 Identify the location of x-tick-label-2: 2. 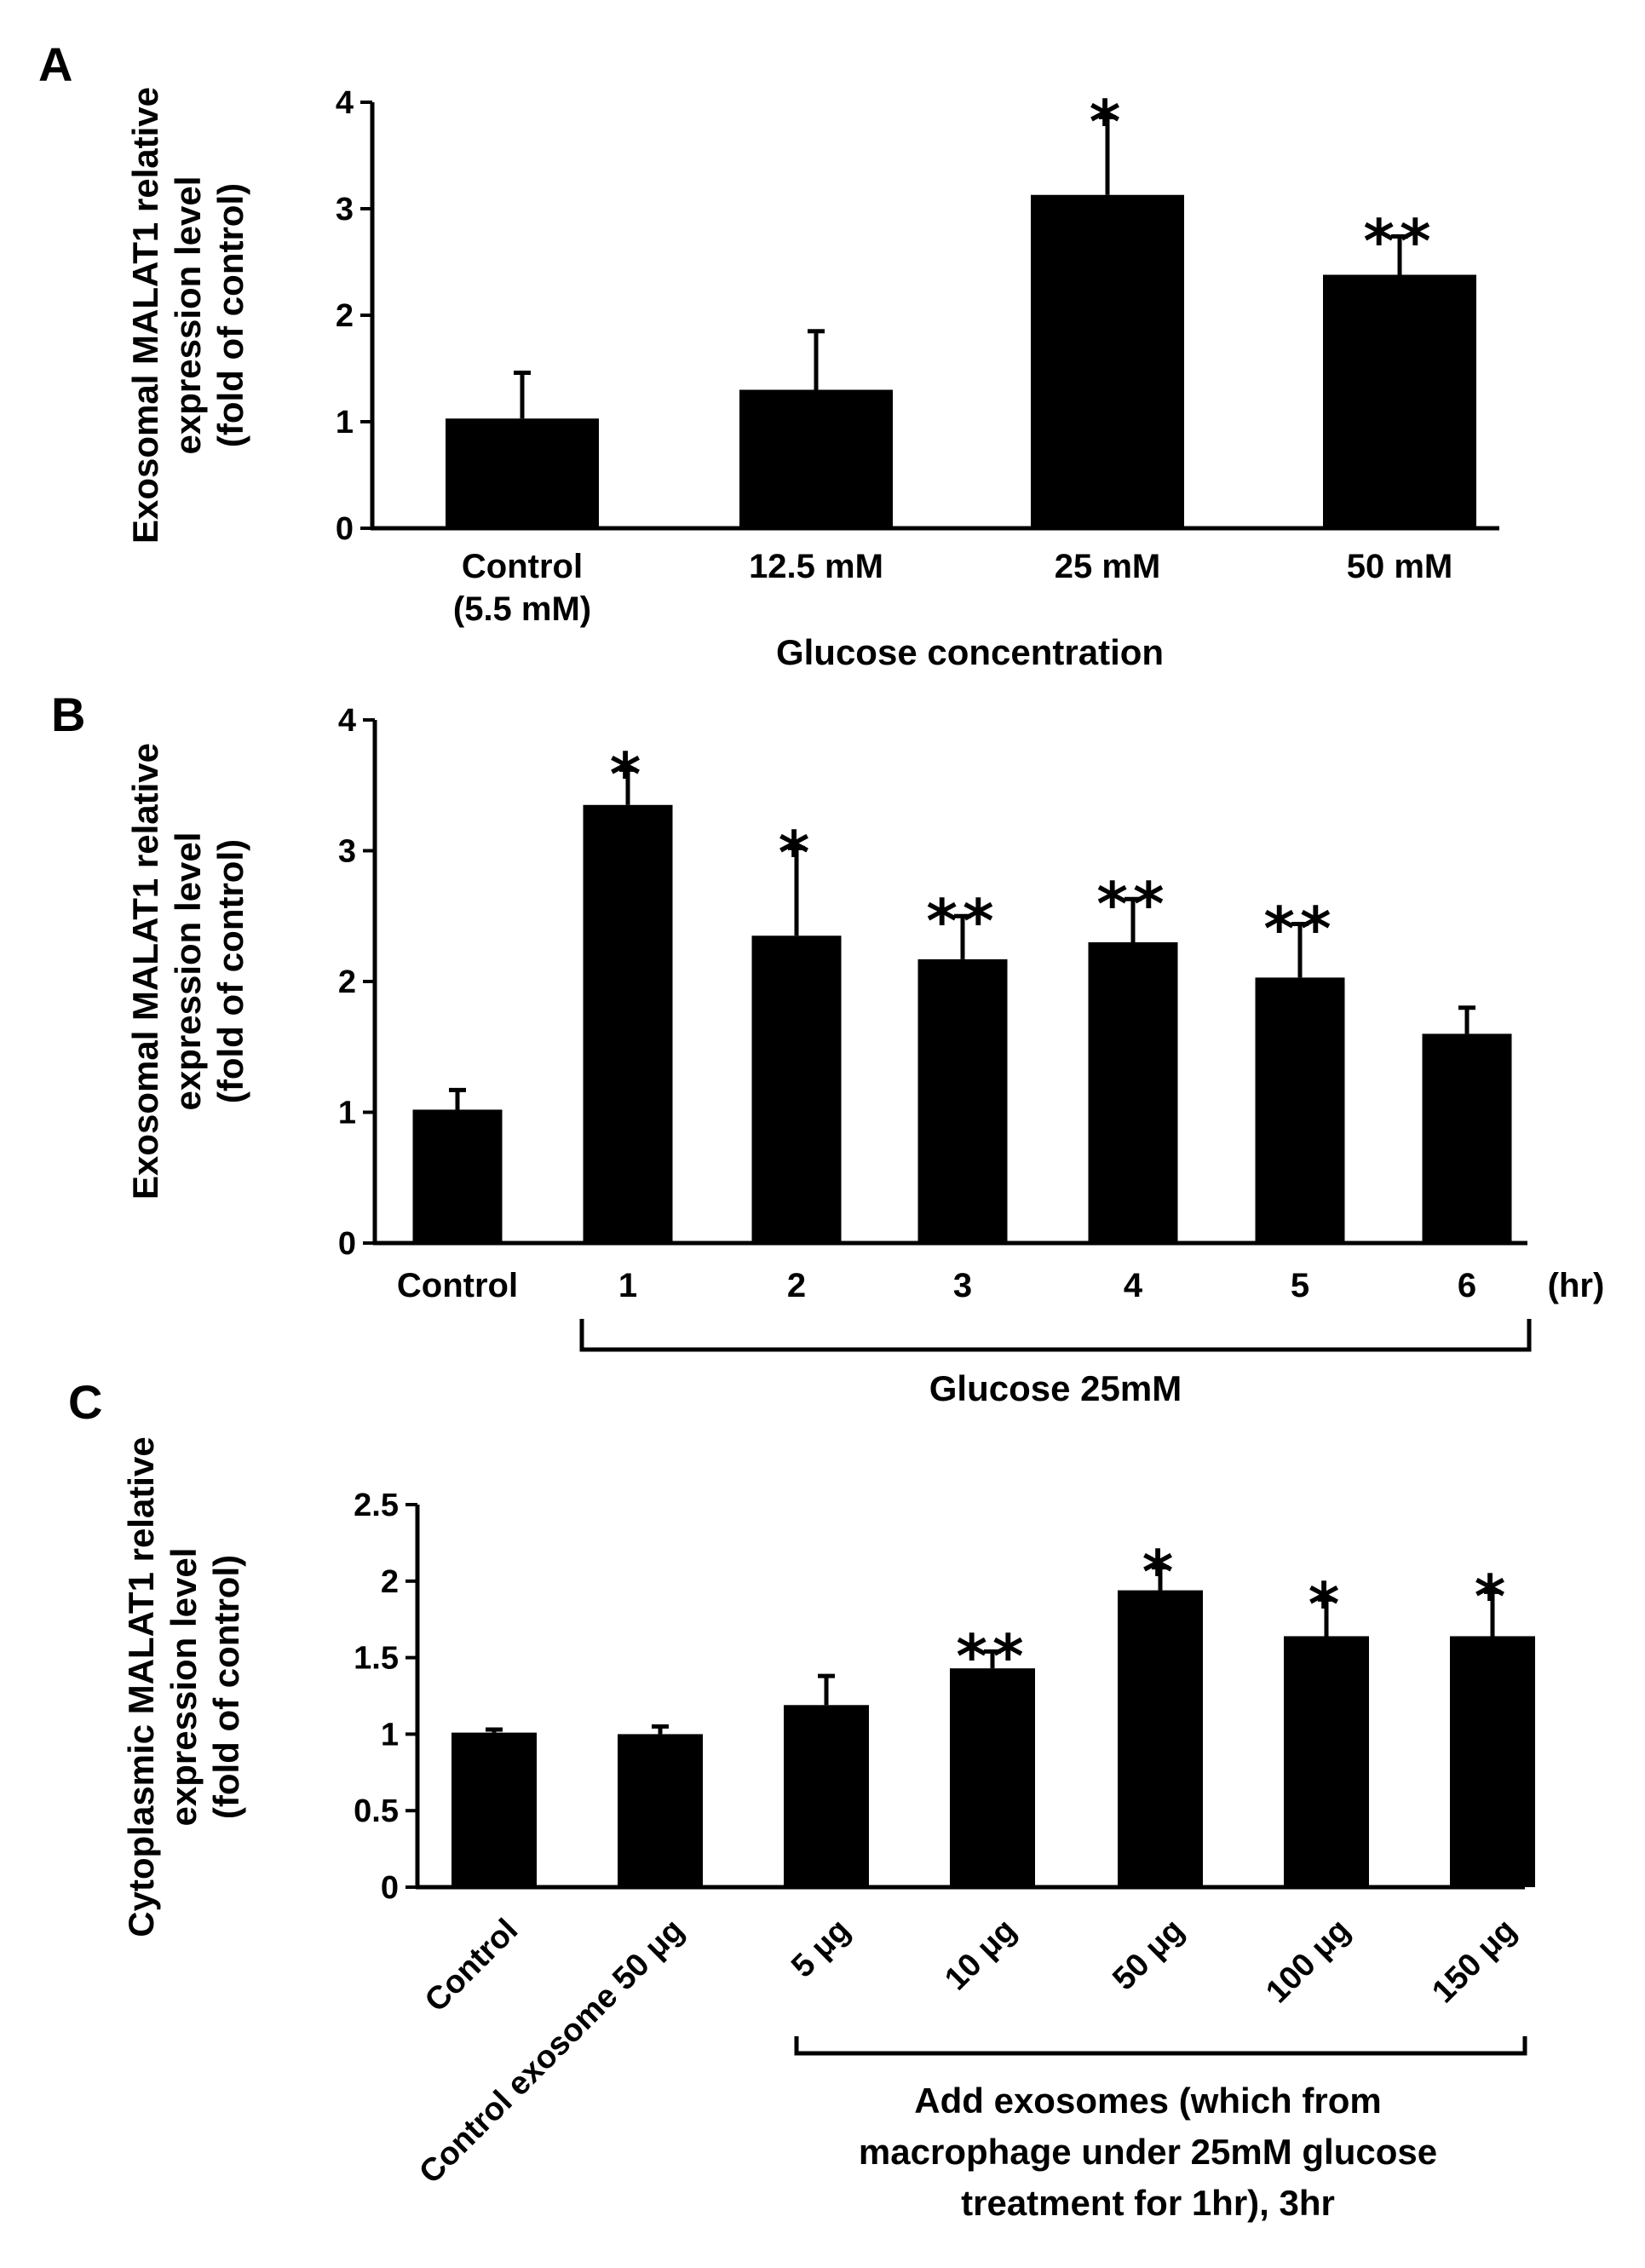
(796, 1285).